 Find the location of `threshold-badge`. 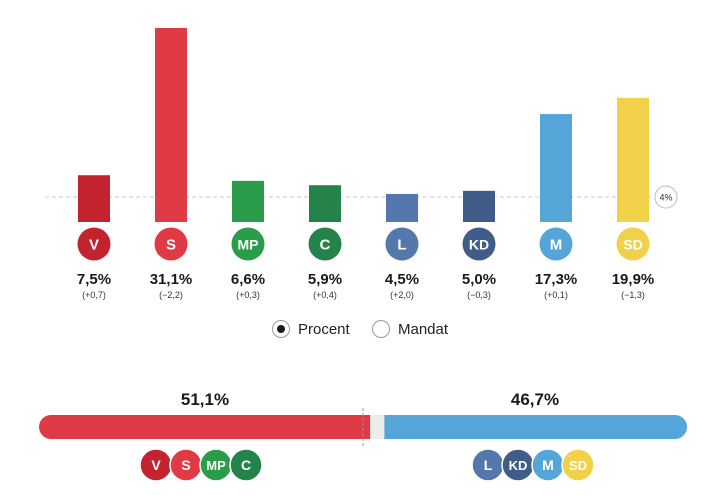

threshold-badge is located at coordinates (666, 197).